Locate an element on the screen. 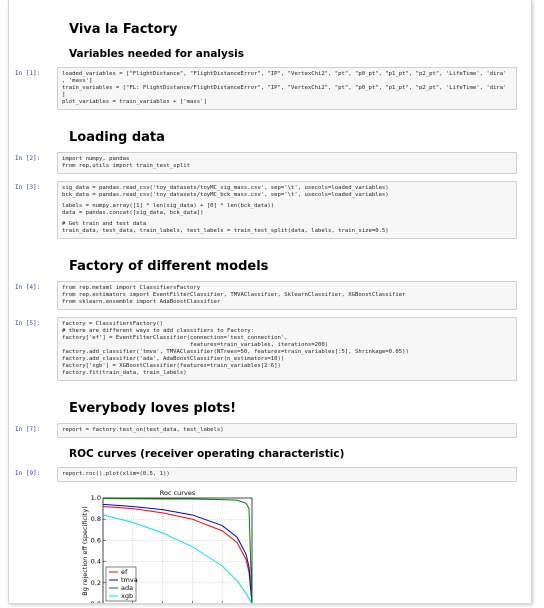  code-line: ] is located at coordinates (64, 95).